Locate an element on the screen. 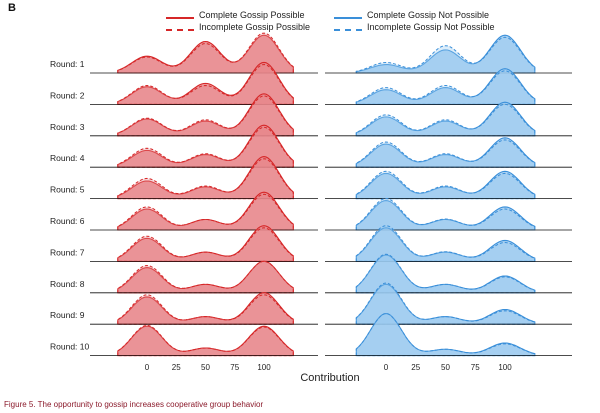  round-label: Round: 8 is located at coordinates (67, 284).